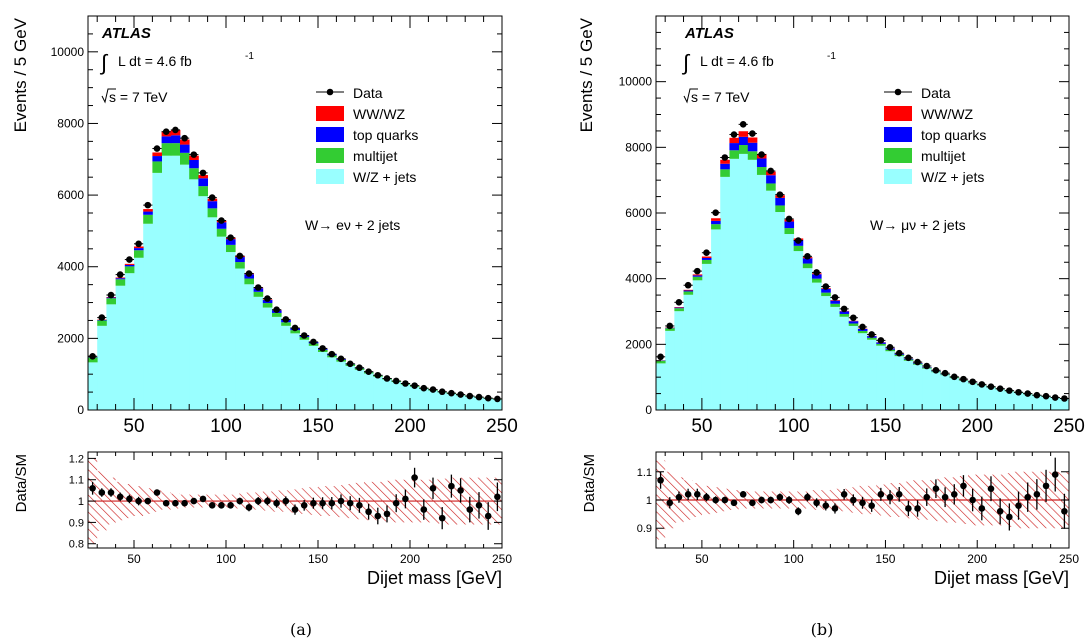 Image resolution: width=1089 pixels, height=642 pixels. What do you see at coordinates (918, 225) in the screenshot?
I see `channel-label: W→ μν + 2 jets` at bounding box center [918, 225].